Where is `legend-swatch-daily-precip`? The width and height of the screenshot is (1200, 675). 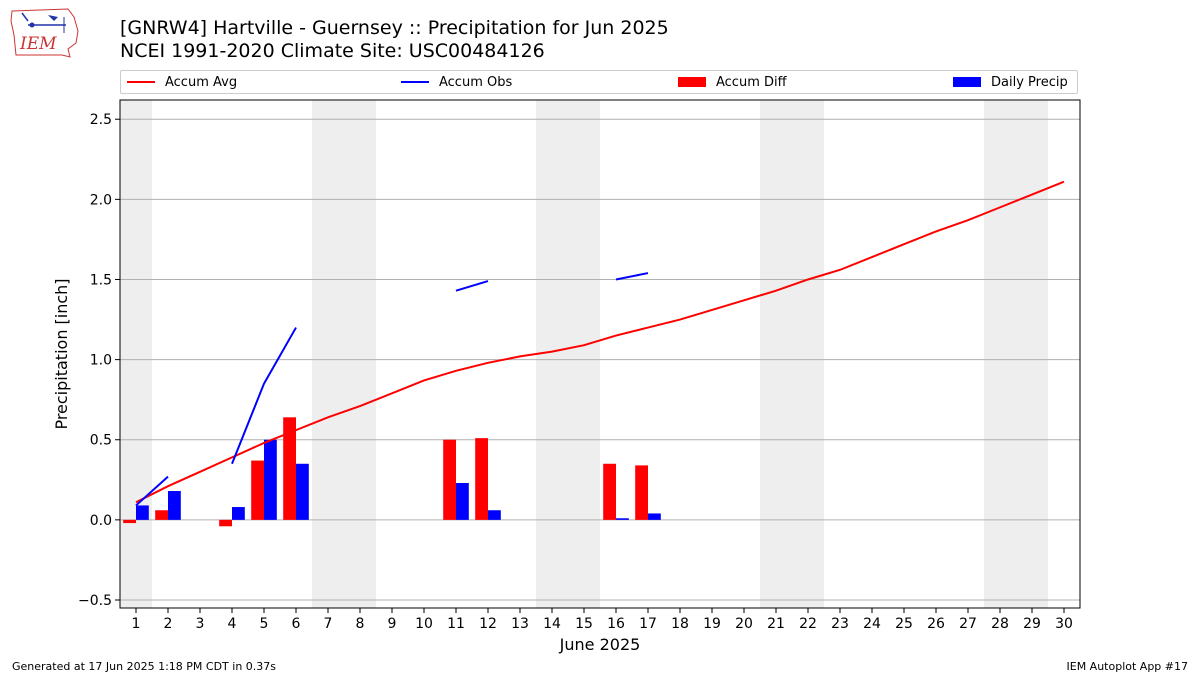 legend-swatch-daily-precip is located at coordinates (967, 82).